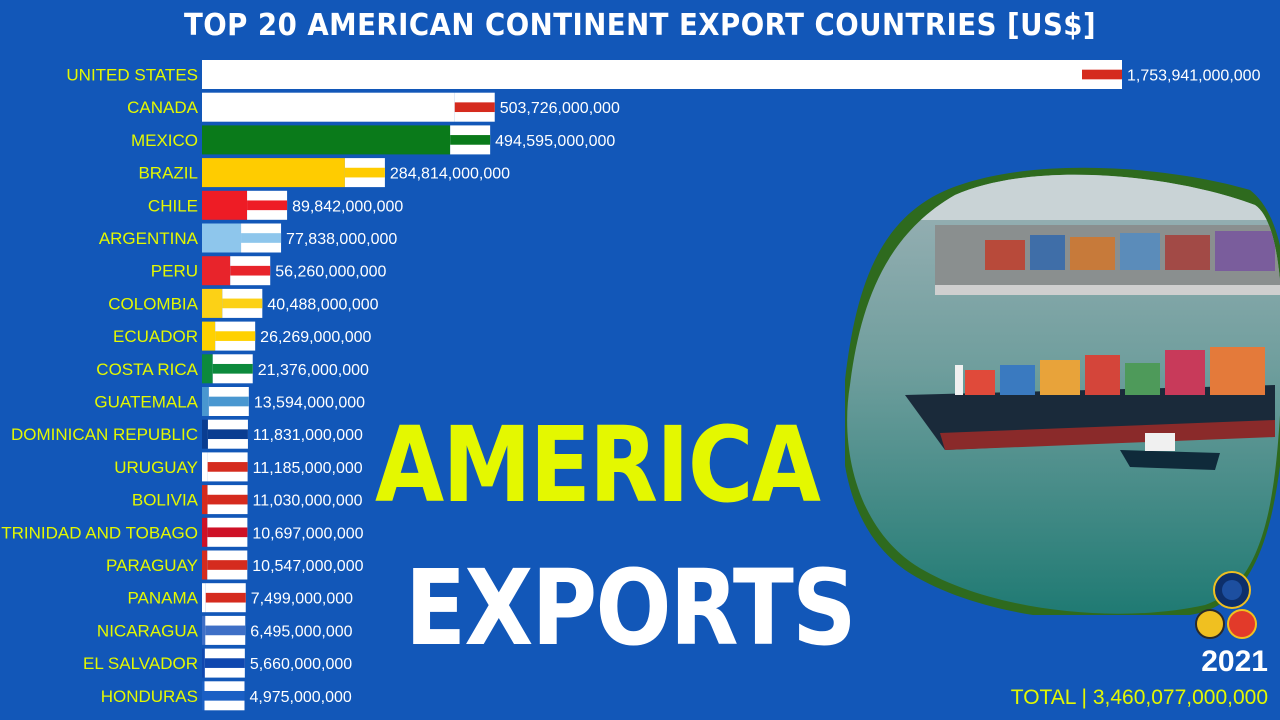  Describe the element at coordinates (1234, 661) in the screenshot. I see `year-label: 2021` at that location.